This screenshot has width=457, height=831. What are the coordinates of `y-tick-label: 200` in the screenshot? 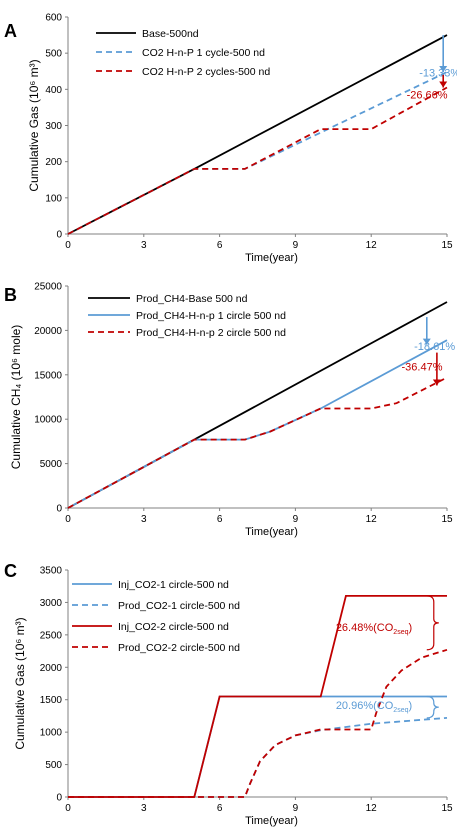 It's located at (53, 162).